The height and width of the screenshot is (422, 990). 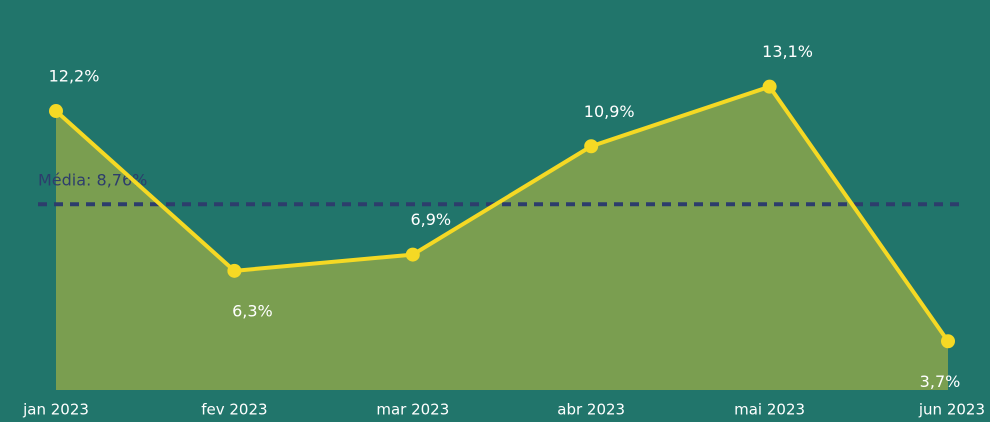 I want to click on average-label: Média: 8,76%, so click(x=92, y=180).